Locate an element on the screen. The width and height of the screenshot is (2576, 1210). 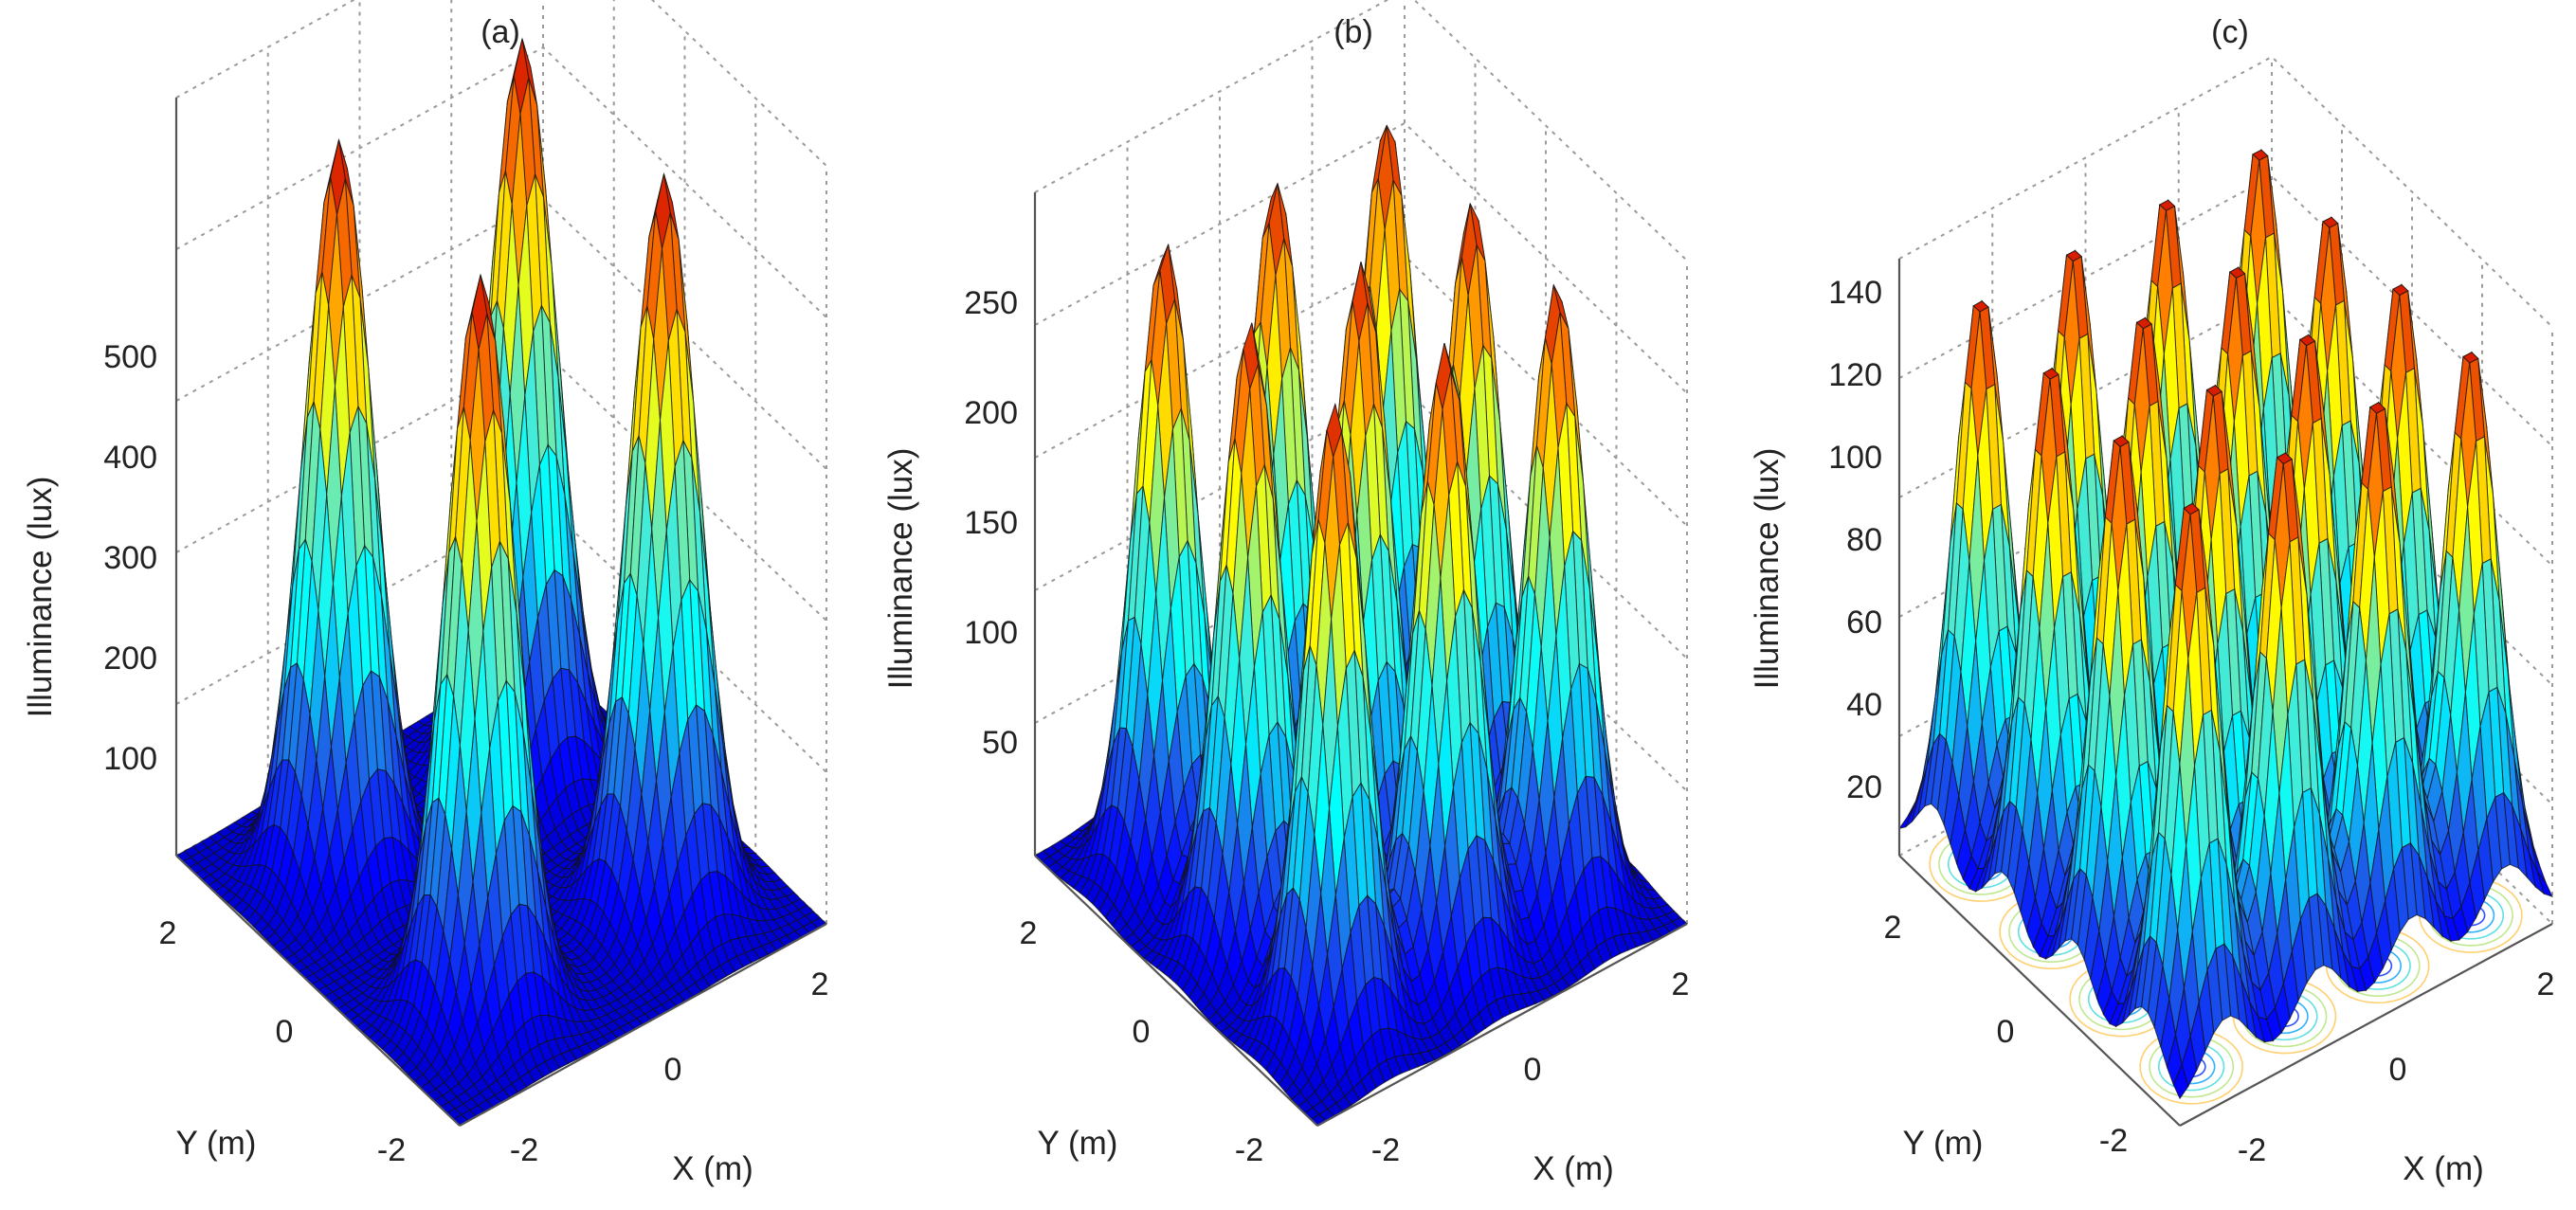
panel-a-z-tick-label: 300 is located at coordinates (130, 558).